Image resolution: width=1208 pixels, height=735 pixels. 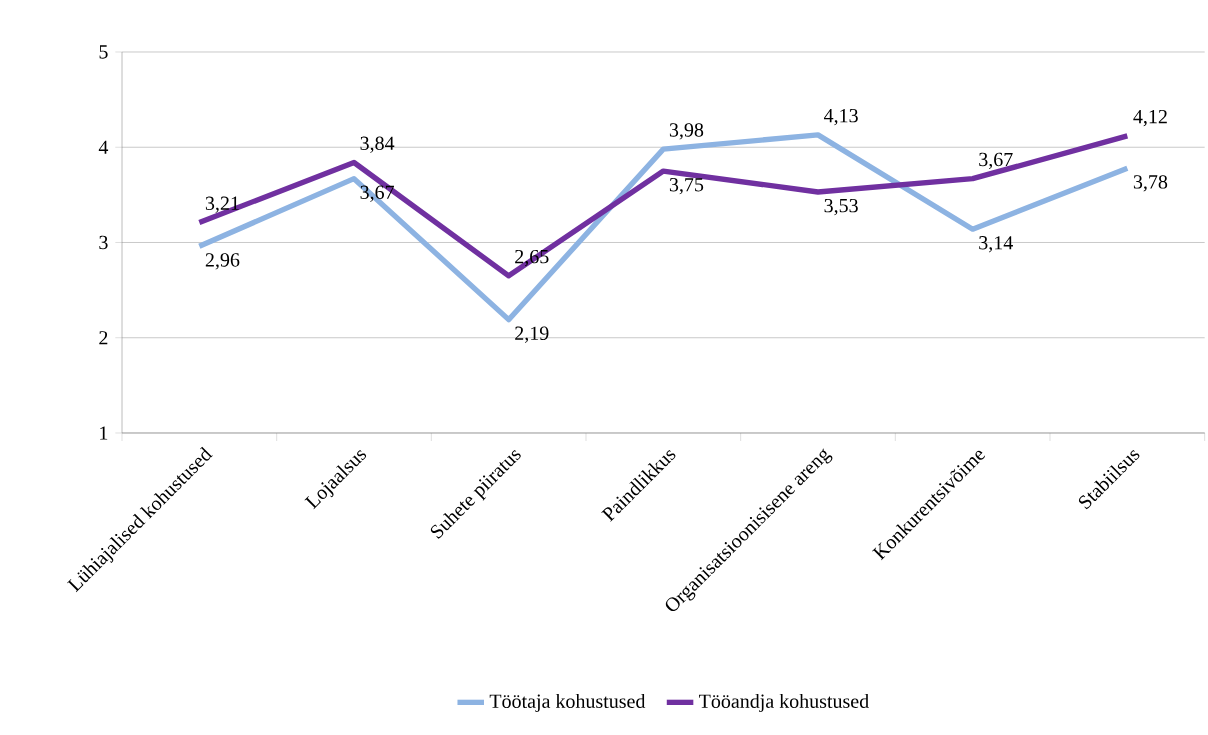 I want to click on data-label: 2,96, so click(x=222, y=261).